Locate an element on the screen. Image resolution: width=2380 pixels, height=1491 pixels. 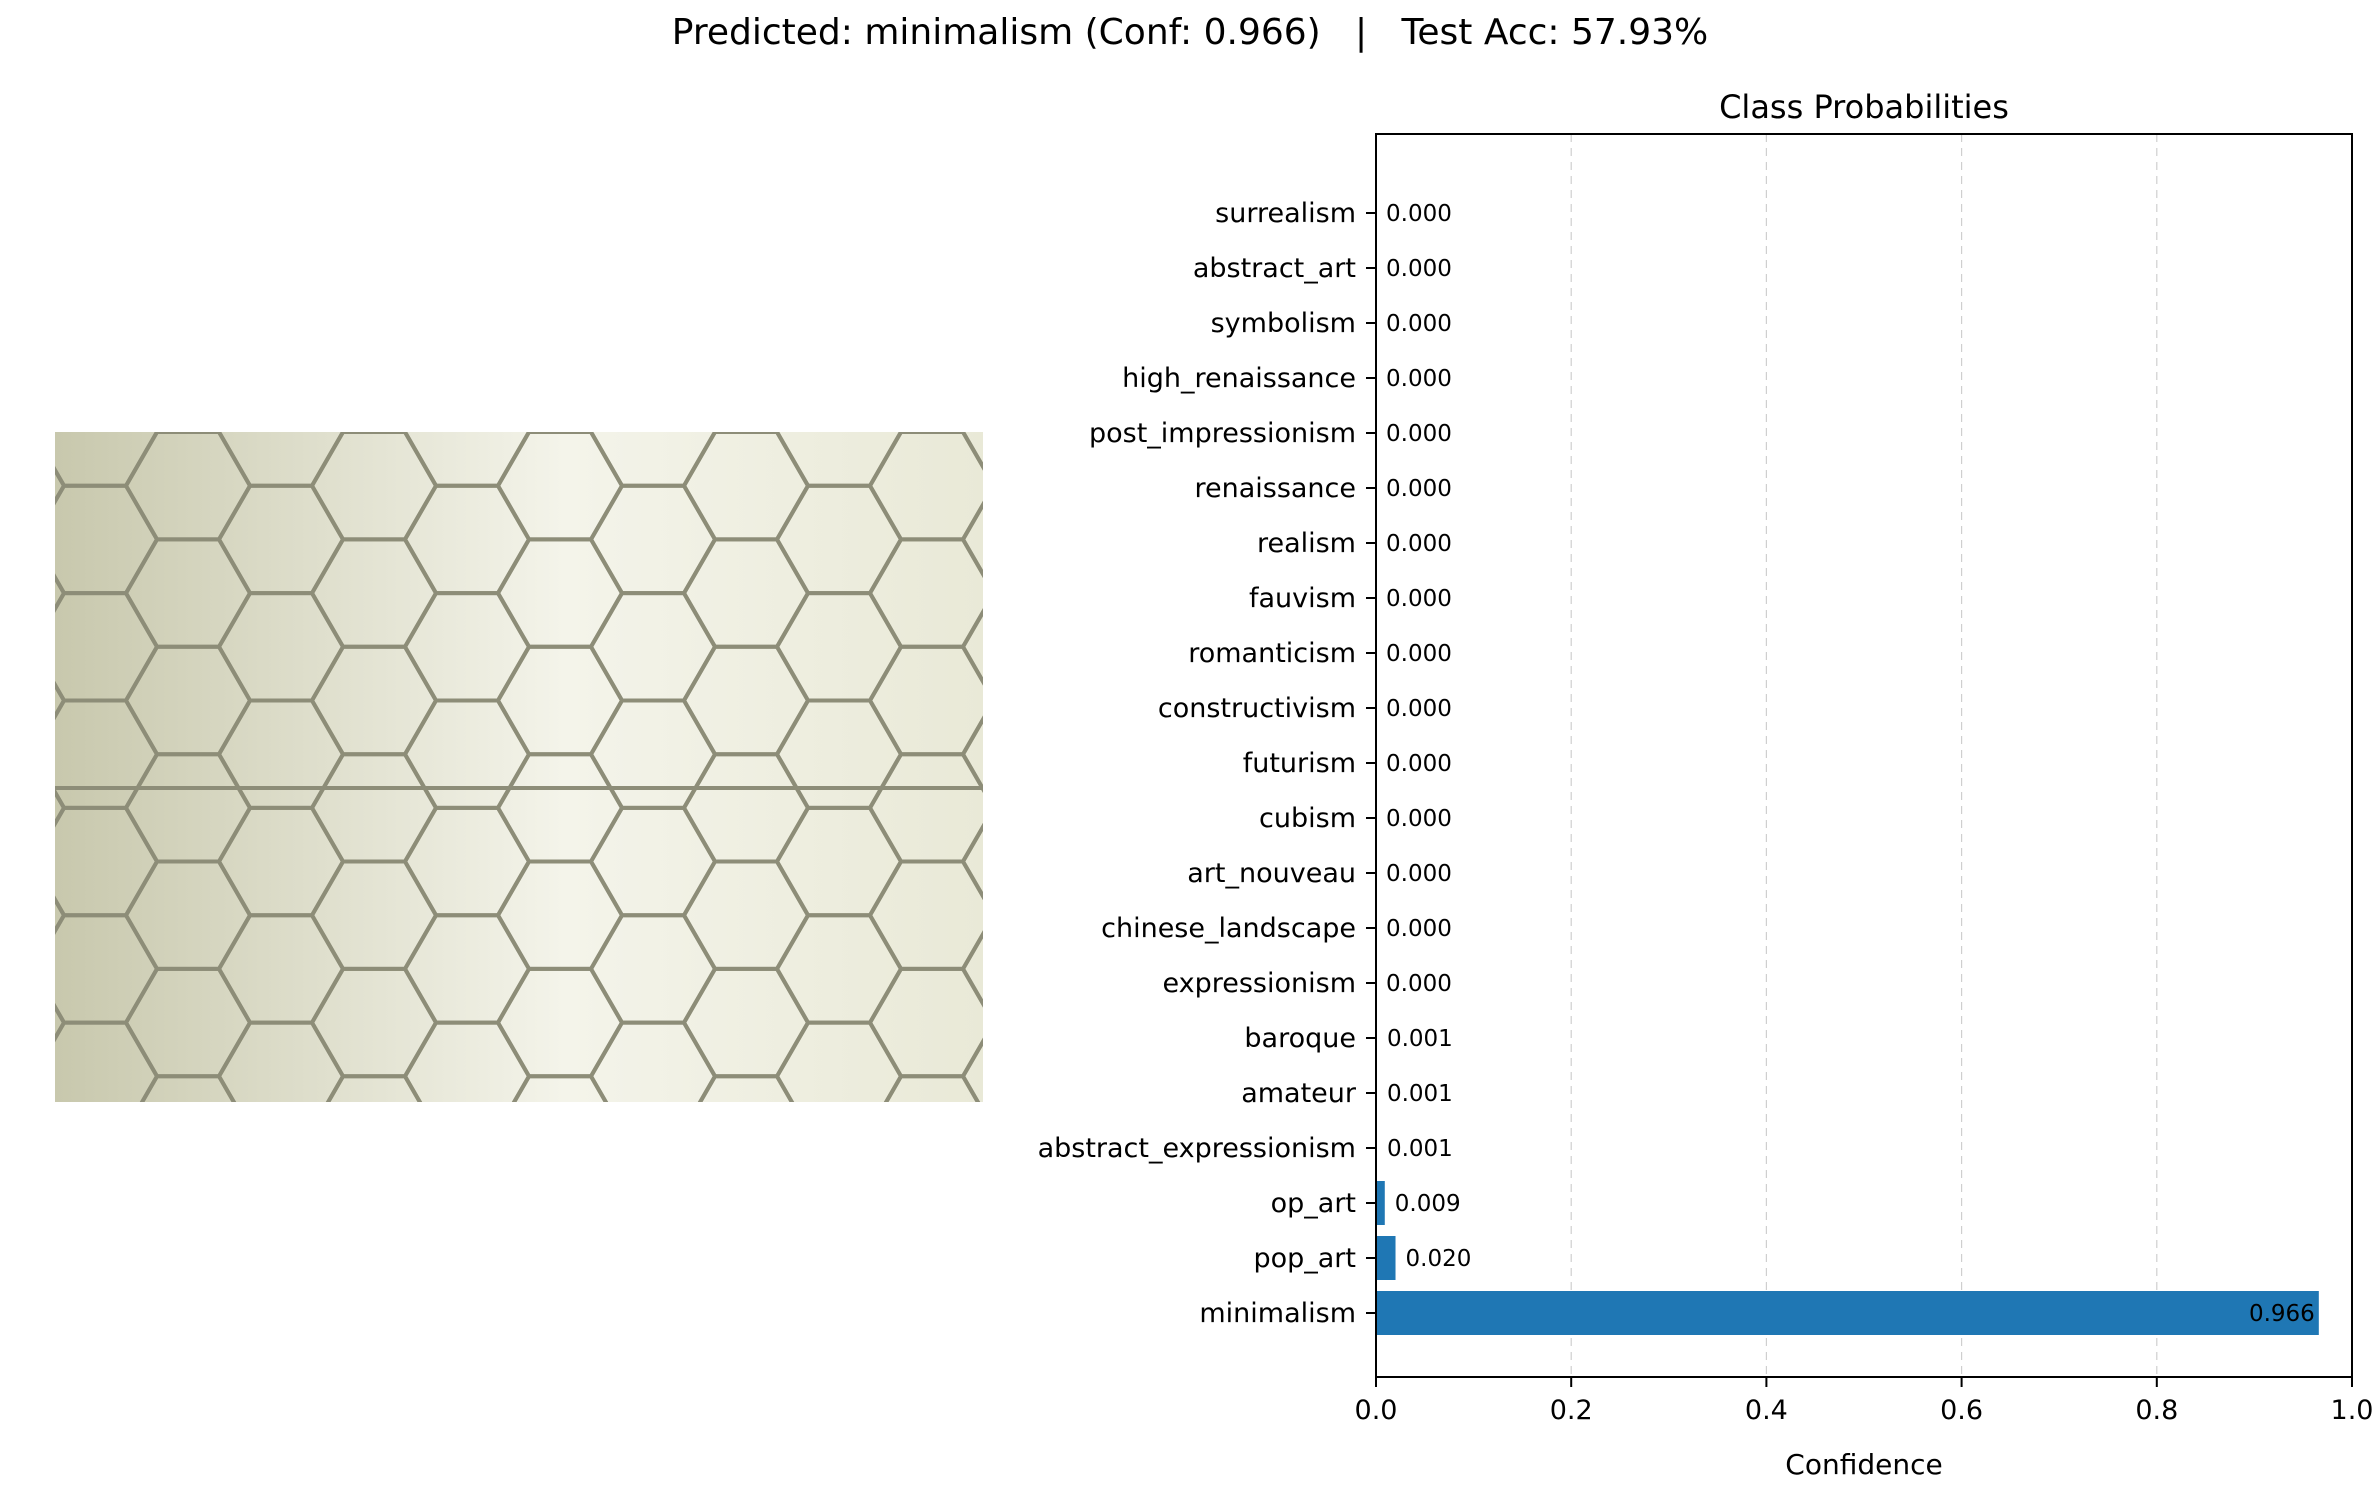
y-tick-label-abstract_expressionism: abstract_expressionism is located at coordinates (1197, 1148).